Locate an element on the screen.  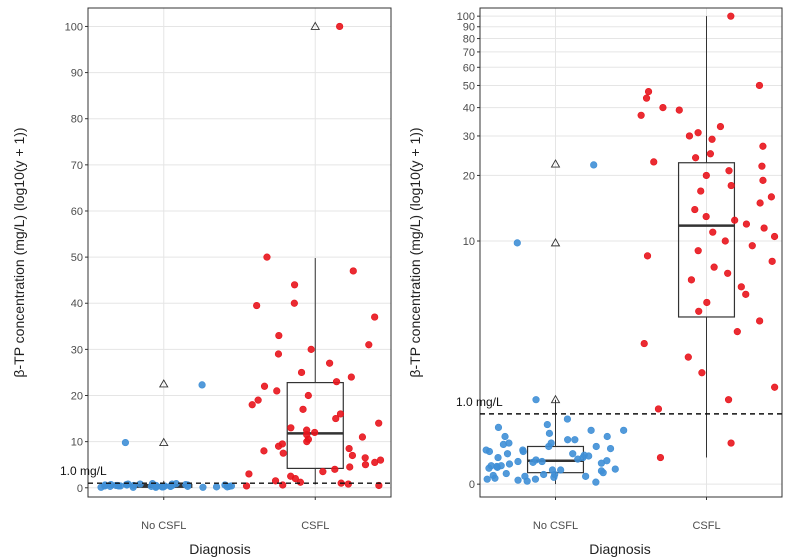
y-tick-label: 50 is located at coordinates (469, 86).